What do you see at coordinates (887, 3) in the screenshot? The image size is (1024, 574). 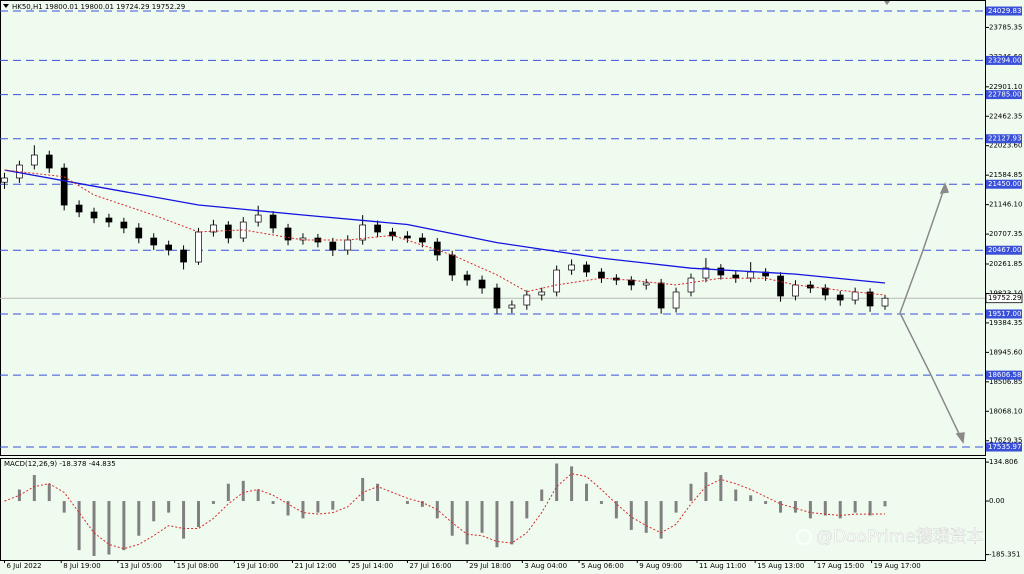 I see `shift-marker` at bounding box center [887, 3].